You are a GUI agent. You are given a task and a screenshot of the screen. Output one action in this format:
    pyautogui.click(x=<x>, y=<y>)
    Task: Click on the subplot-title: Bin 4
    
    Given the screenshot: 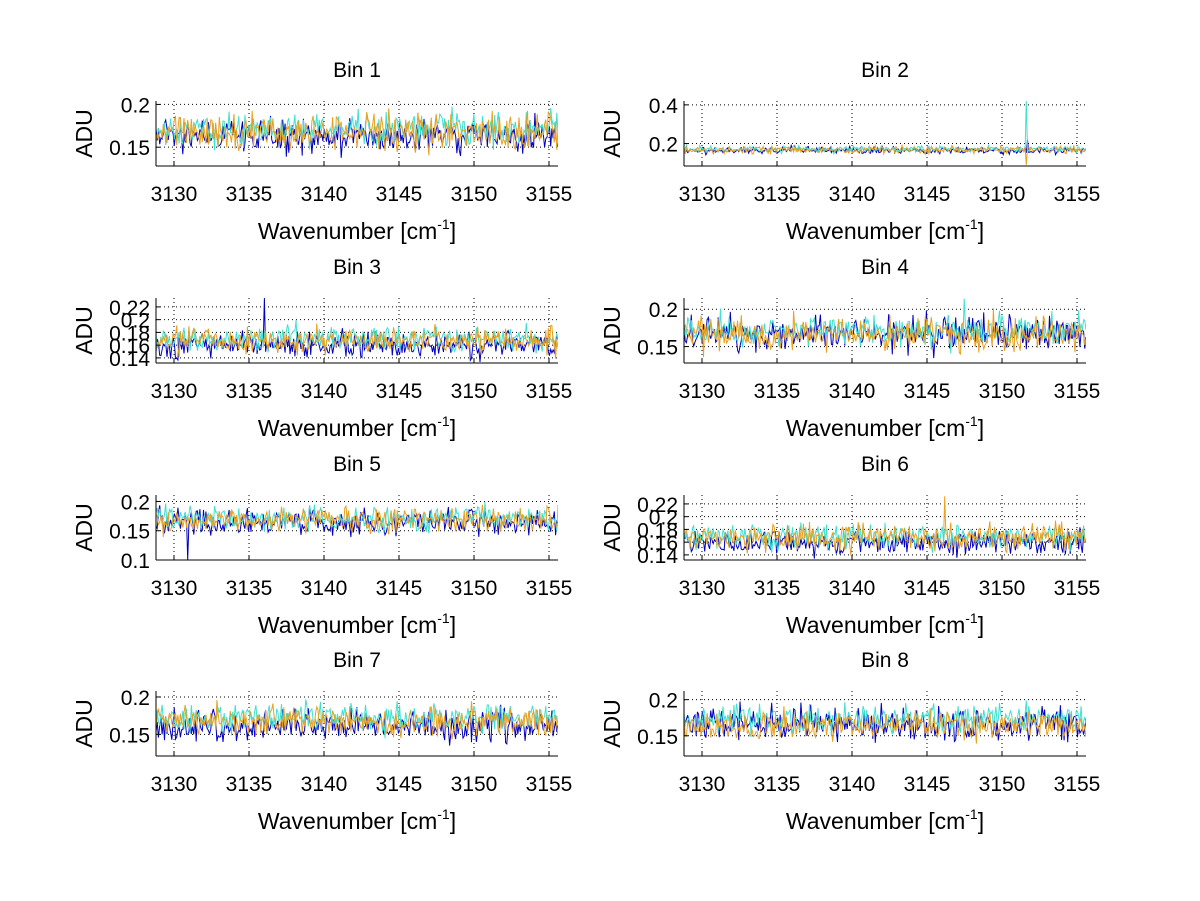 What is the action you would take?
    pyautogui.click(x=885, y=267)
    